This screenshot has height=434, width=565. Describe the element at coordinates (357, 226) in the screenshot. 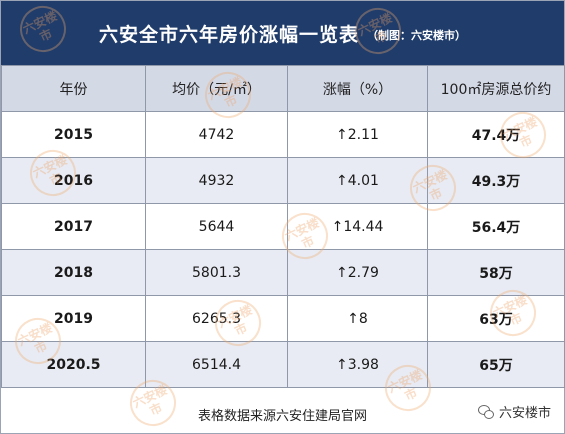

I see `cell-rise: ↑14.44` at that location.